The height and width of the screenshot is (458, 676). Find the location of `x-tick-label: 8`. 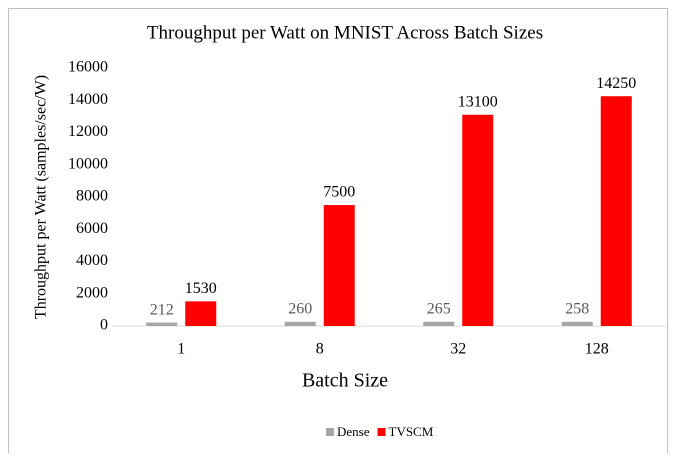

x-tick-label: 8 is located at coordinates (320, 349).